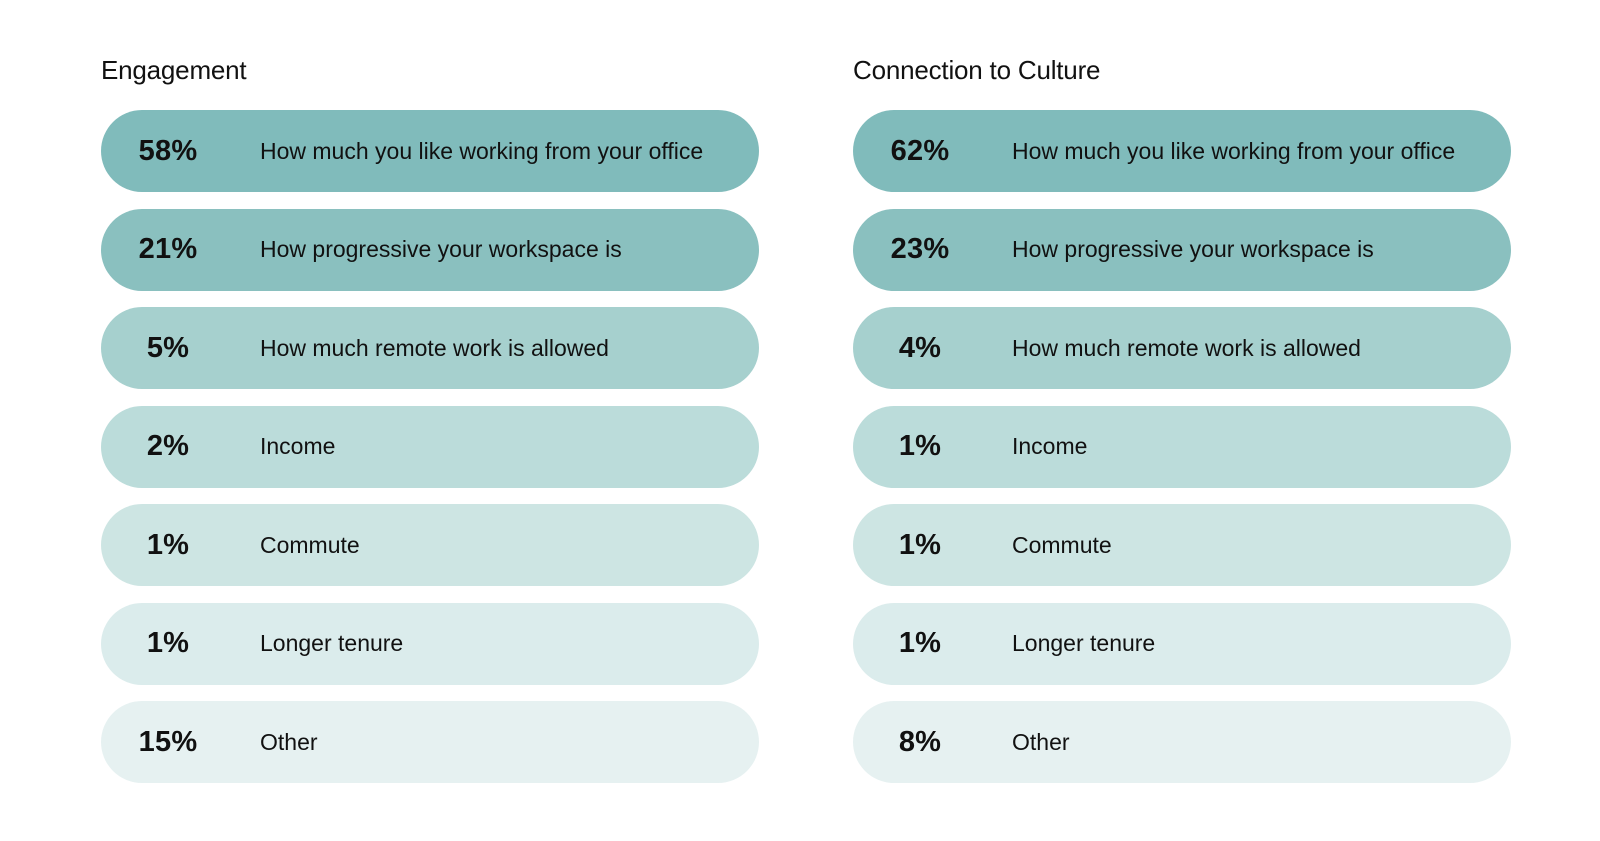 The width and height of the screenshot is (1600, 841). I want to click on row-pill: 23% How progressive your workspace is, so click(1182, 249).